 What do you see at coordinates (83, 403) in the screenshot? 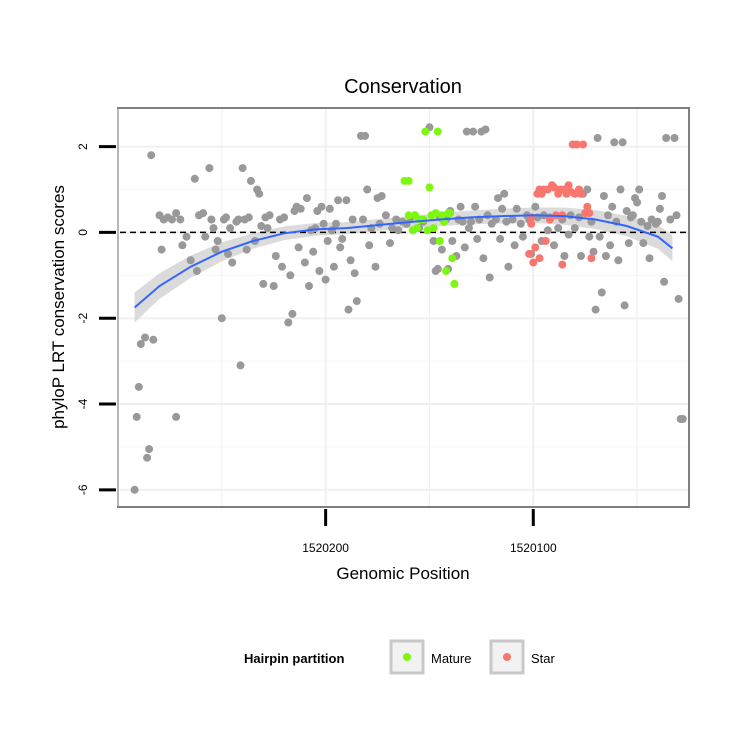
I see `y-tick-label: -4` at bounding box center [83, 403].